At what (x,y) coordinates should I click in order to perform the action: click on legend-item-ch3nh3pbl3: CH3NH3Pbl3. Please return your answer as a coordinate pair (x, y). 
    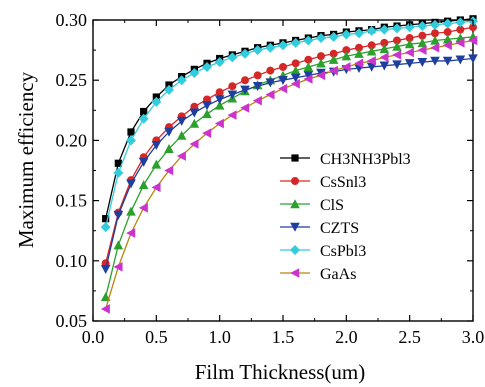
    Looking at the image, I should click on (345, 159).